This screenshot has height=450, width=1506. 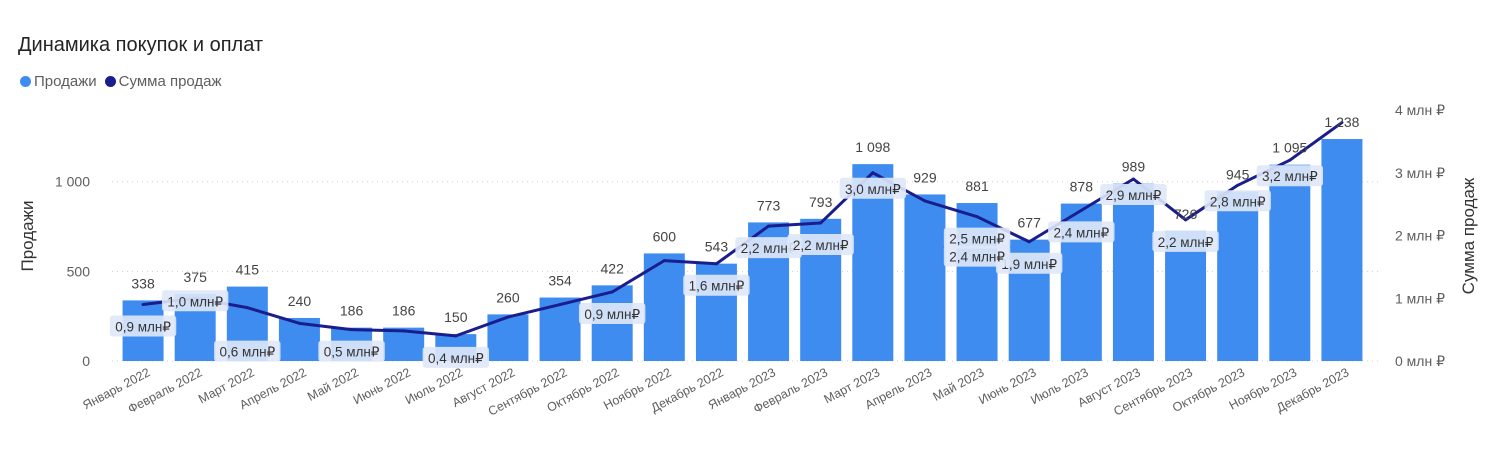 What do you see at coordinates (141, 45) in the screenshot?
I see `chart-title: Динамика покупок и оплат` at bounding box center [141, 45].